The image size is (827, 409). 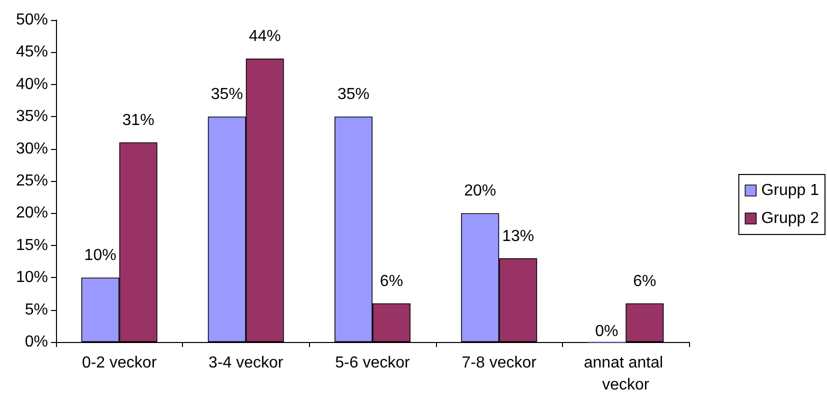 I want to click on y-tick-label: 15%, so click(x=32, y=245).